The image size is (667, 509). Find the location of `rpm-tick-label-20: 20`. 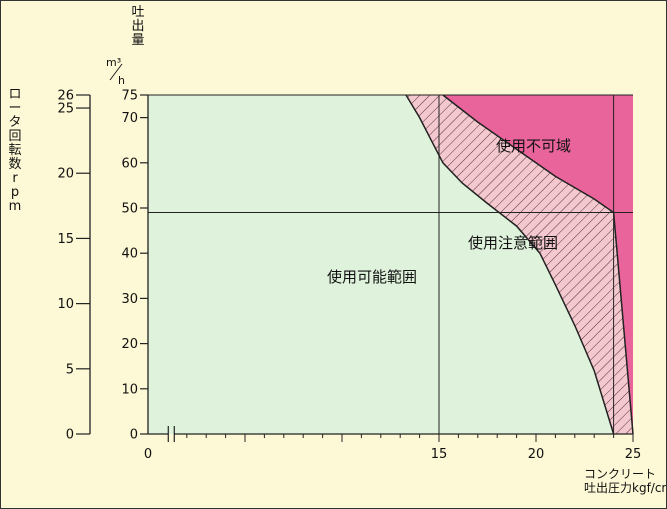

rpm-tick-label-20: 20 is located at coordinates (65, 174).